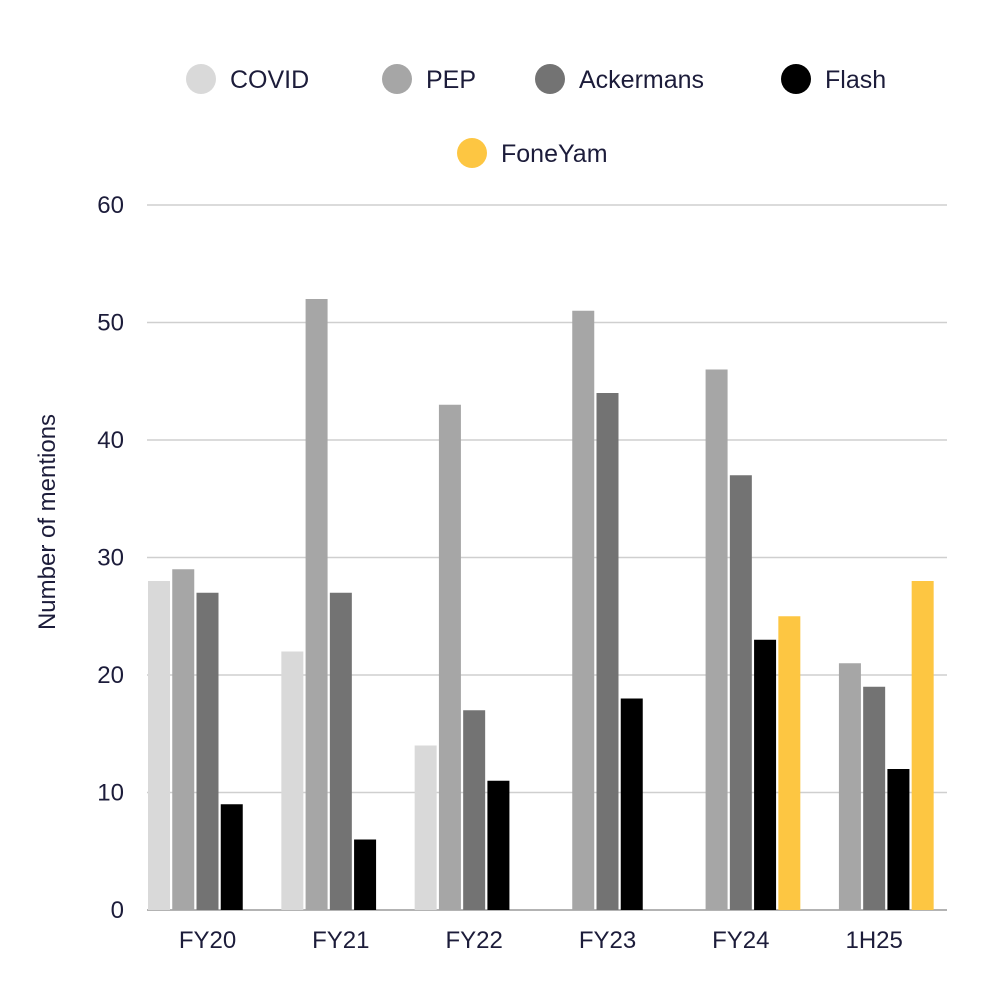 Image resolution: width=1000 pixels, height=1000 pixels. What do you see at coordinates (110, 205) in the screenshot?
I see `y-tick-label: 60` at bounding box center [110, 205].